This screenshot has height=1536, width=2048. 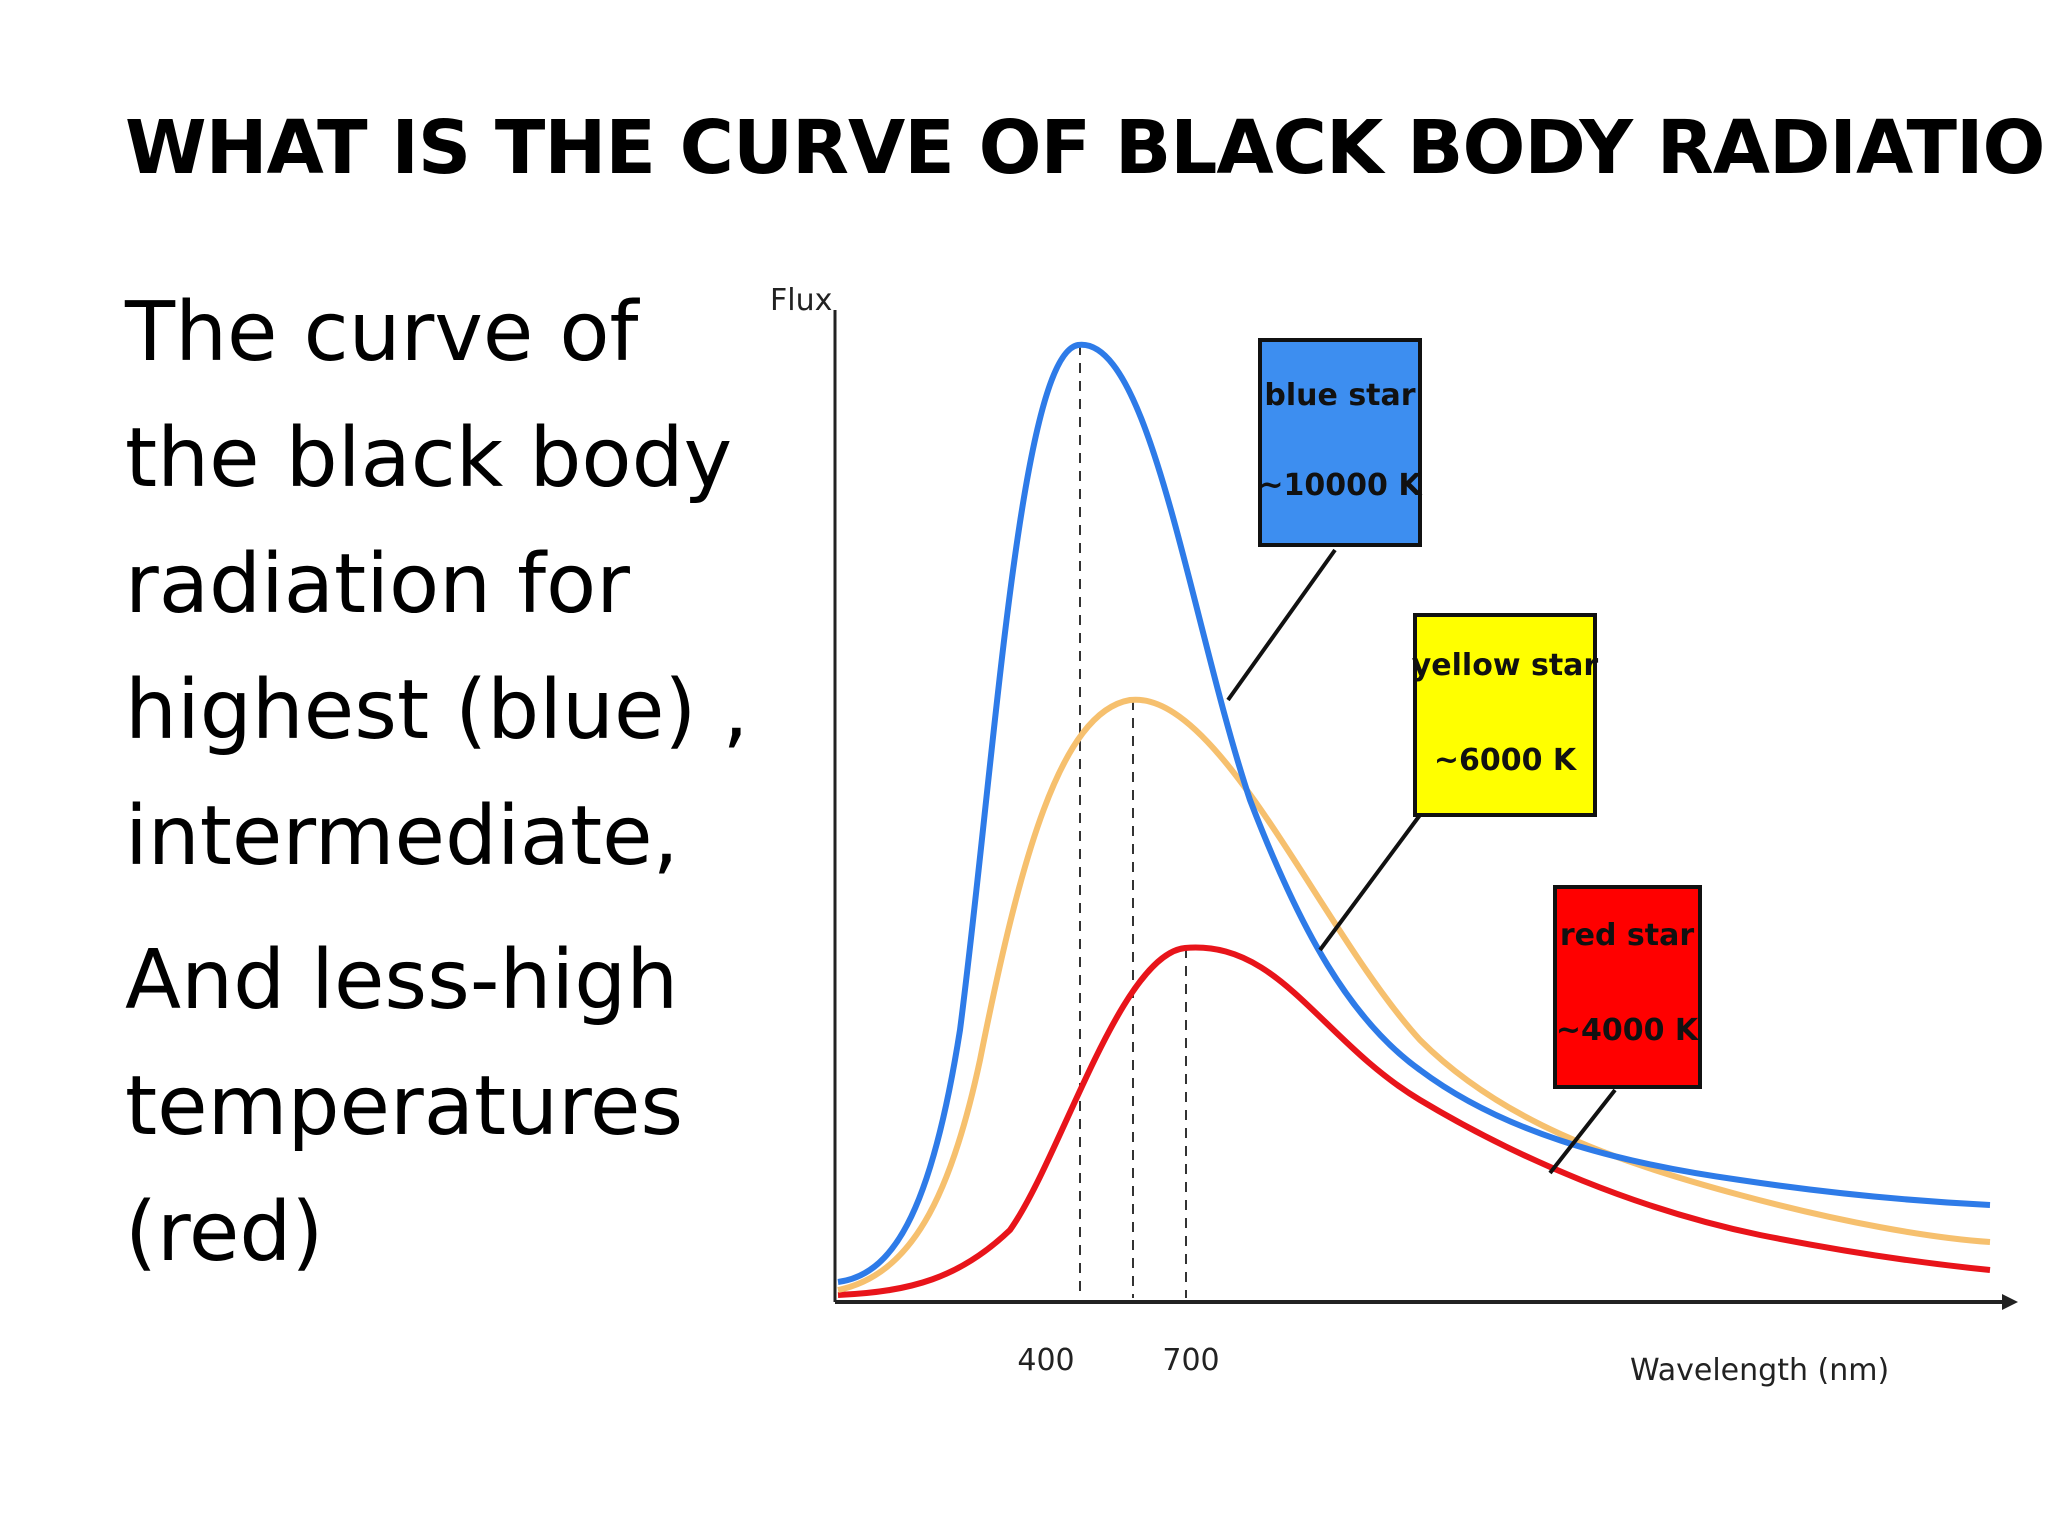 What do you see at coordinates (1628, 1030) in the screenshot?
I see `label-red-star-temp: ~4000 K` at bounding box center [1628, 1030].